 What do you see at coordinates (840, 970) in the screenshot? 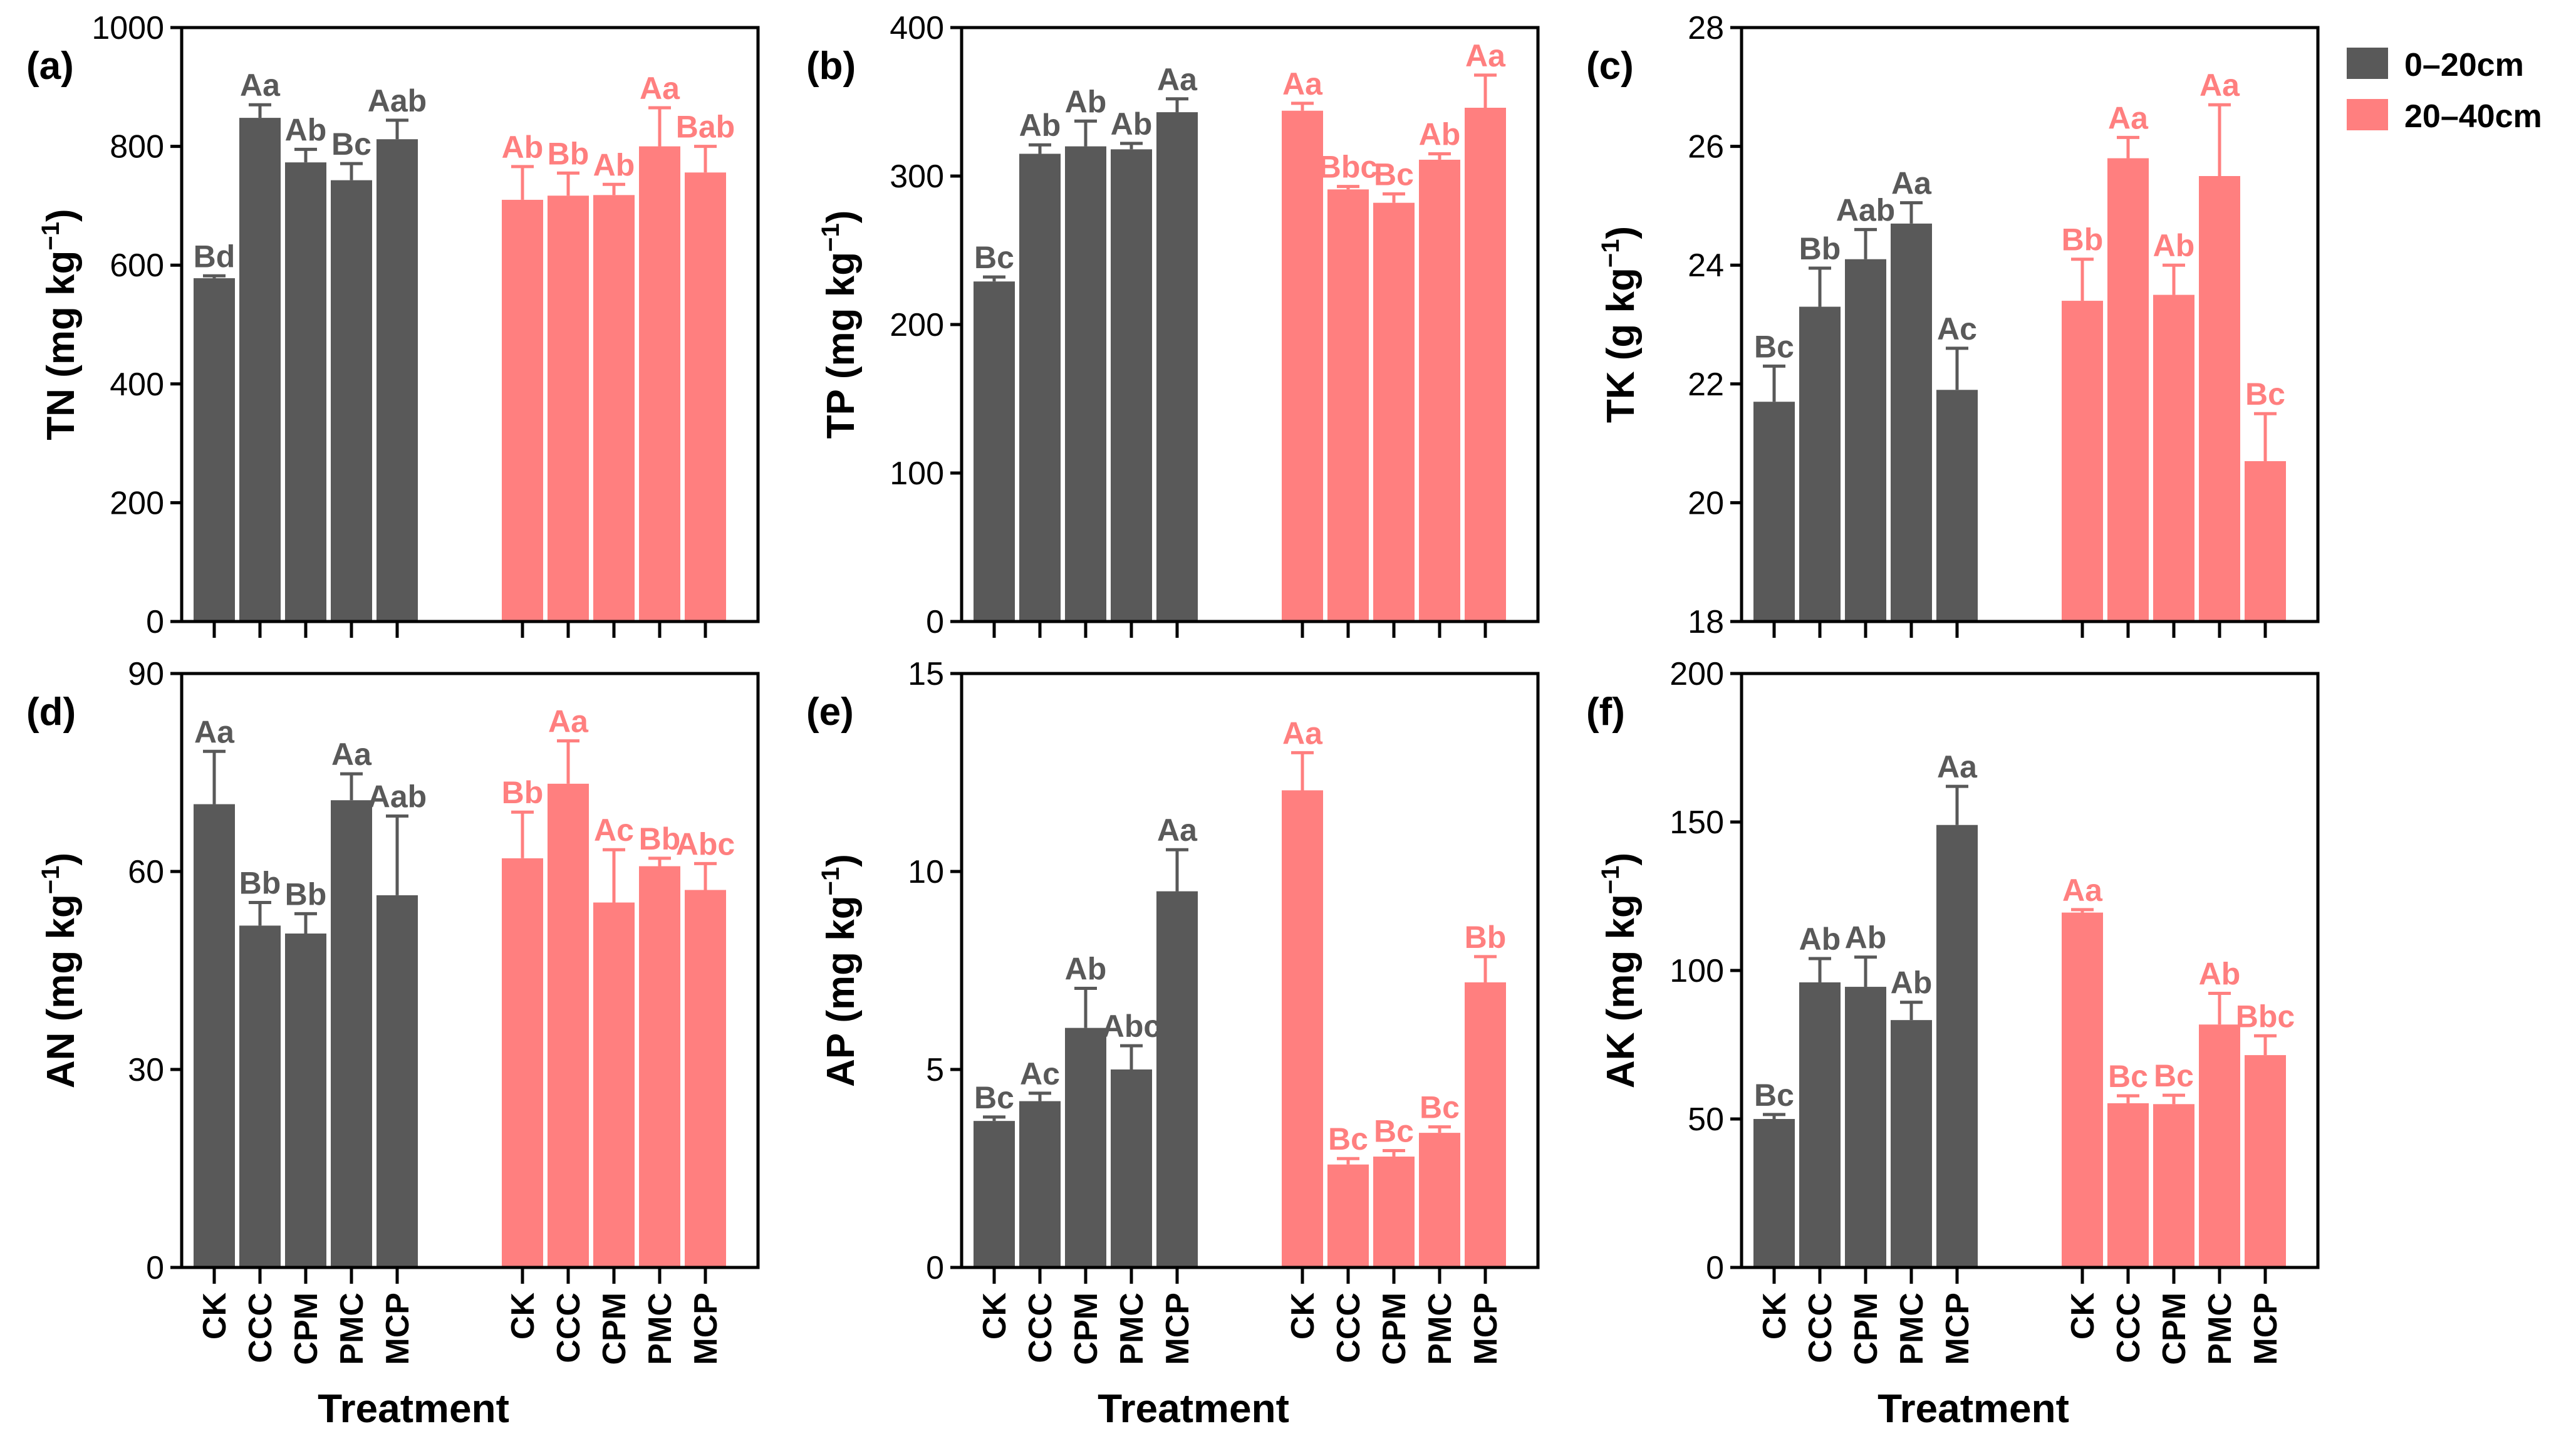
I see `y-axis-label: AP (mg kg−1)` at bounding box center [840, 970].